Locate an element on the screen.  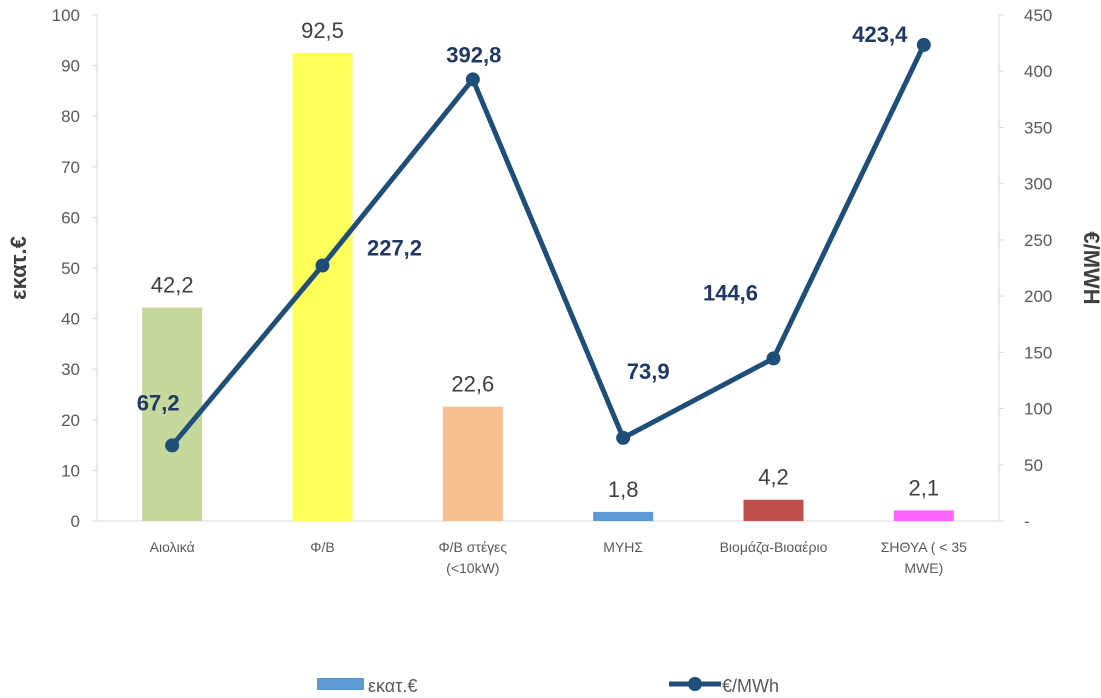
x-category-label: ΣΗΘΥΑ ( < 35 is located at coordinates (924, 547).